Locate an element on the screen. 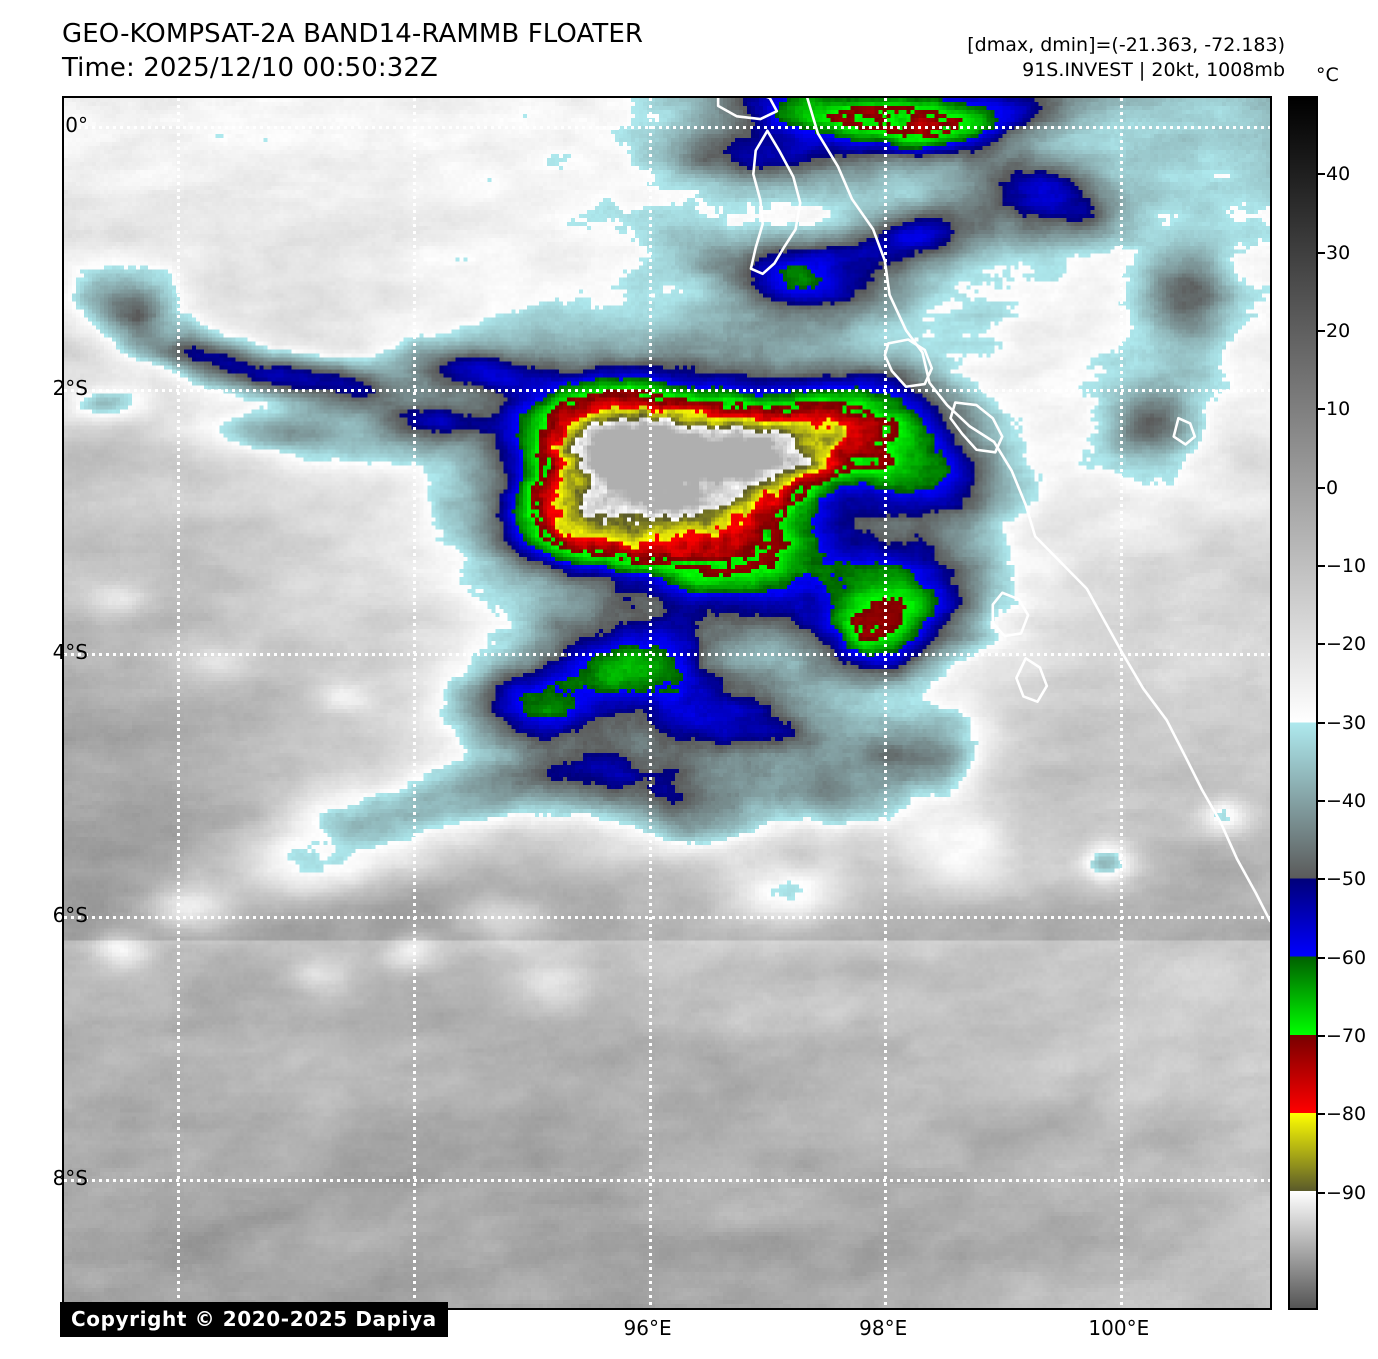  coastline-batu-islands is located at coordinates (908, 363).